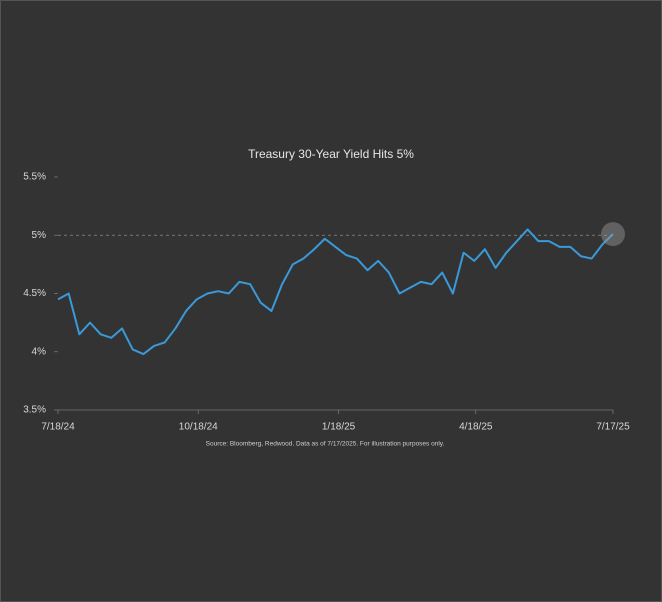 The image size is (662, 602). I want to click on y-tick-label: 5.5%, so click(34, 177).